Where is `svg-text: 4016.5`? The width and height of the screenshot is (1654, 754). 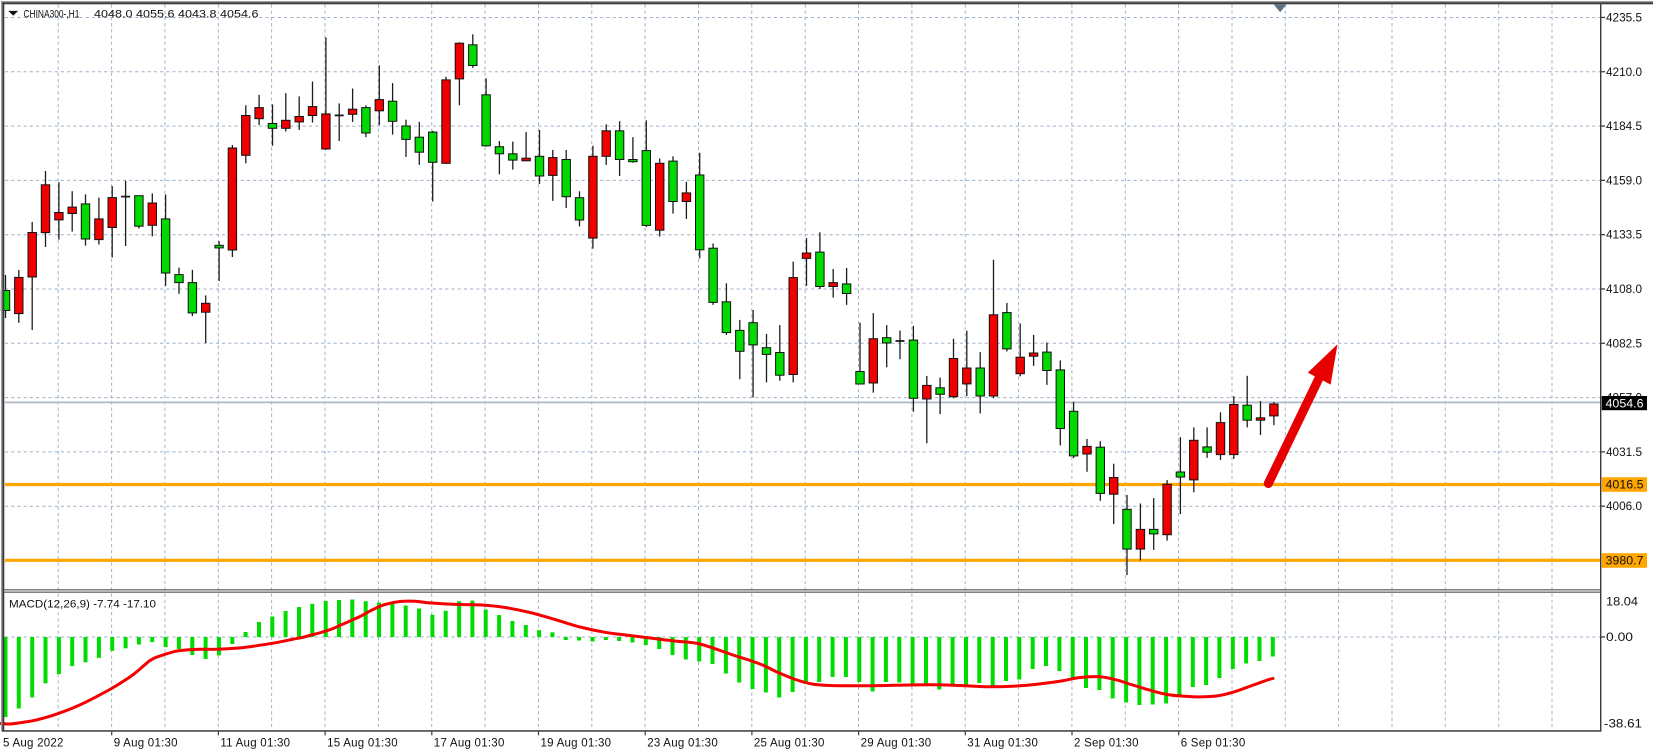 svg-text: 4016.5 is located at coordinates (1625, 486).